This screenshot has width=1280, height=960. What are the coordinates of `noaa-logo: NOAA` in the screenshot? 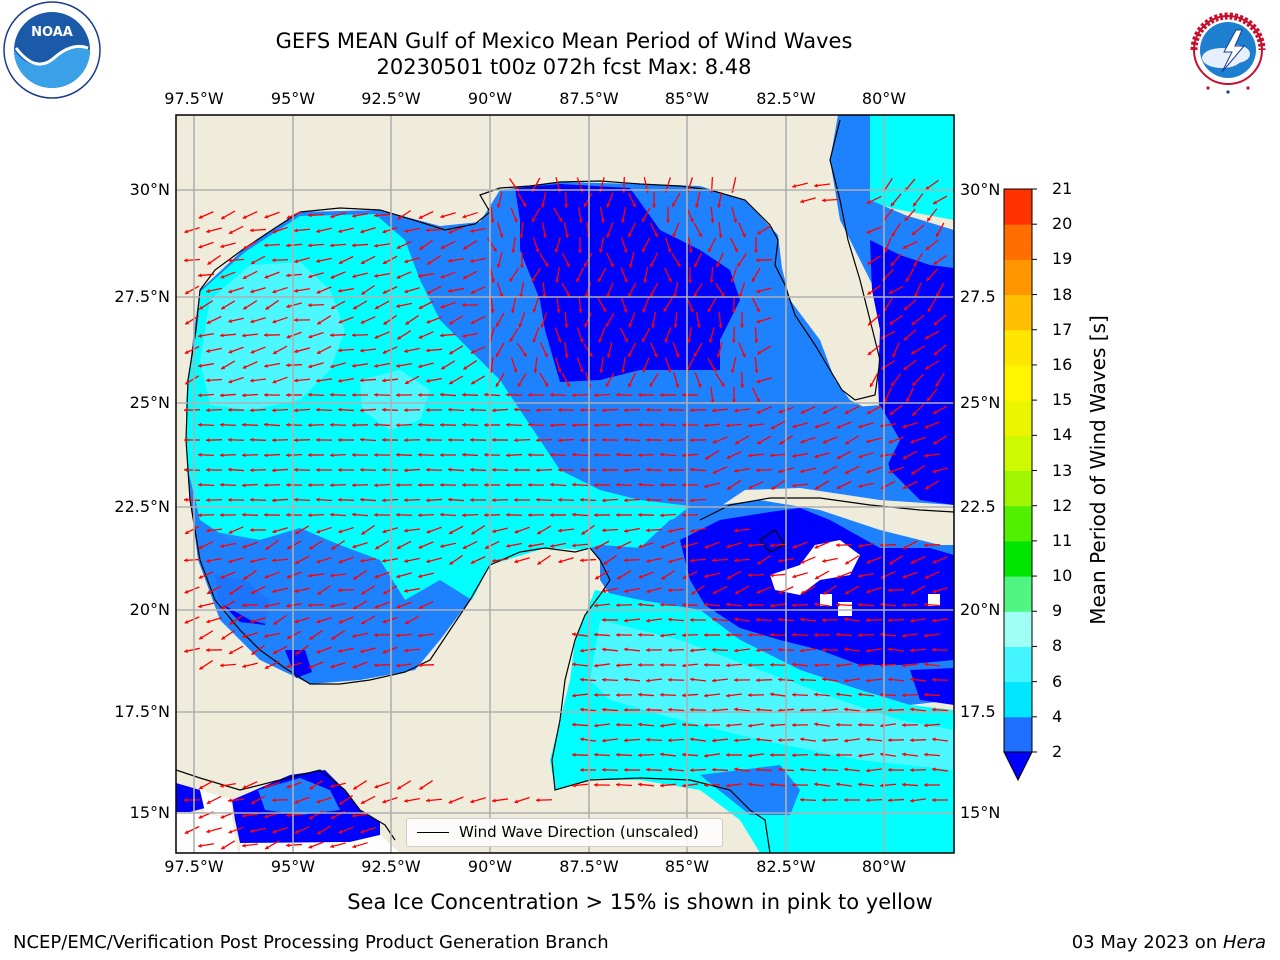 It's located at (52, 50).